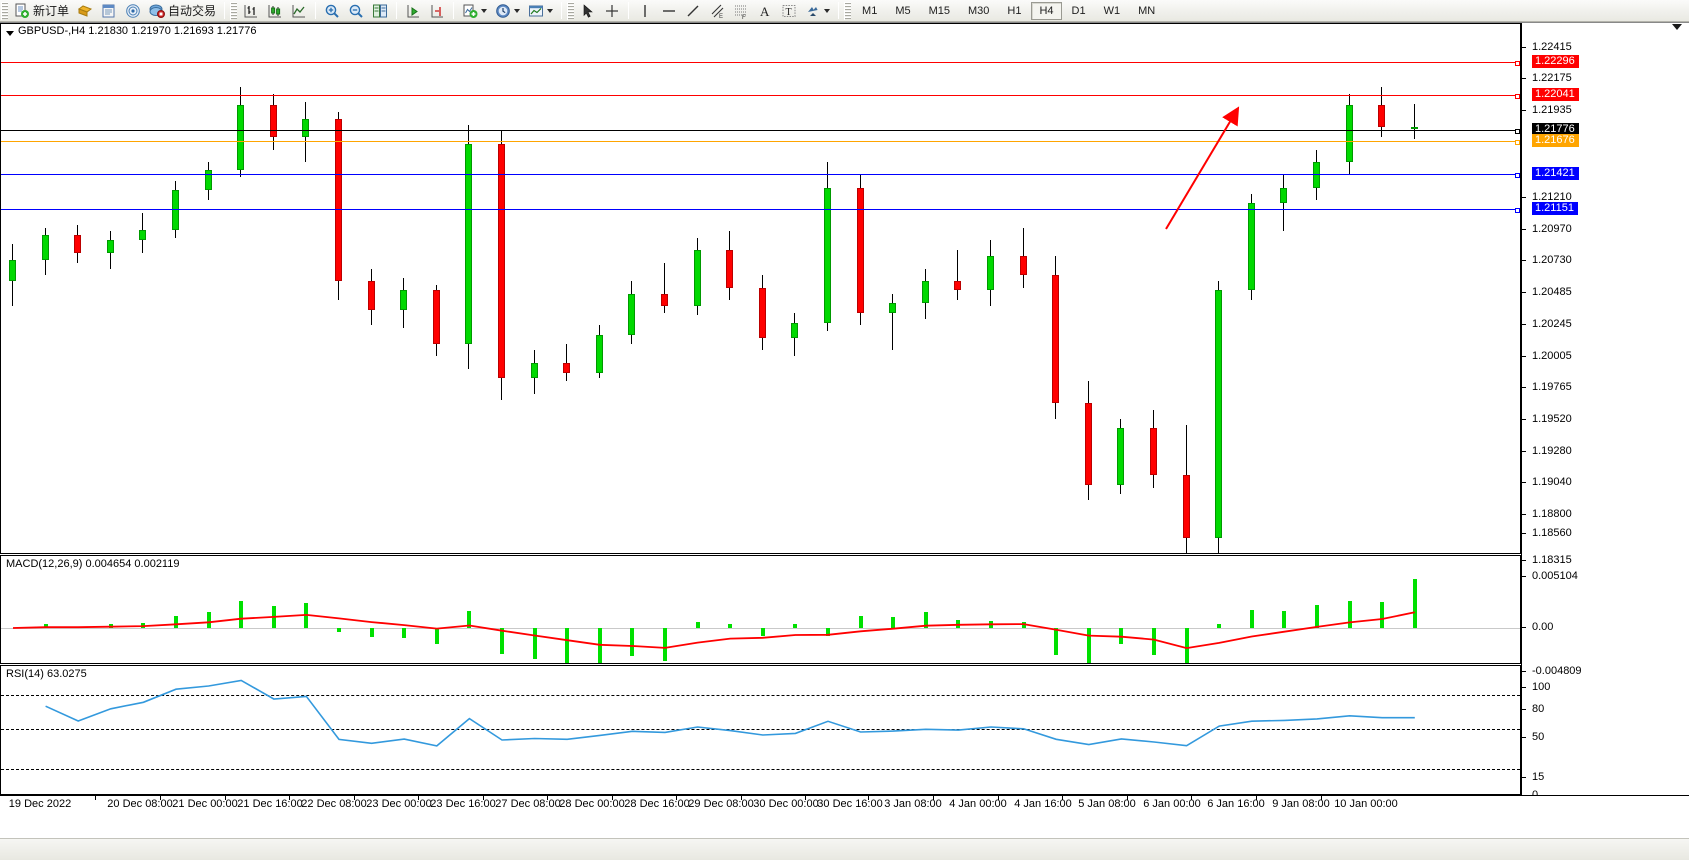 Image resolution: width=1689 pixels, height=860 pixels. I want to click on crosshair-icon, so click(612, 11).